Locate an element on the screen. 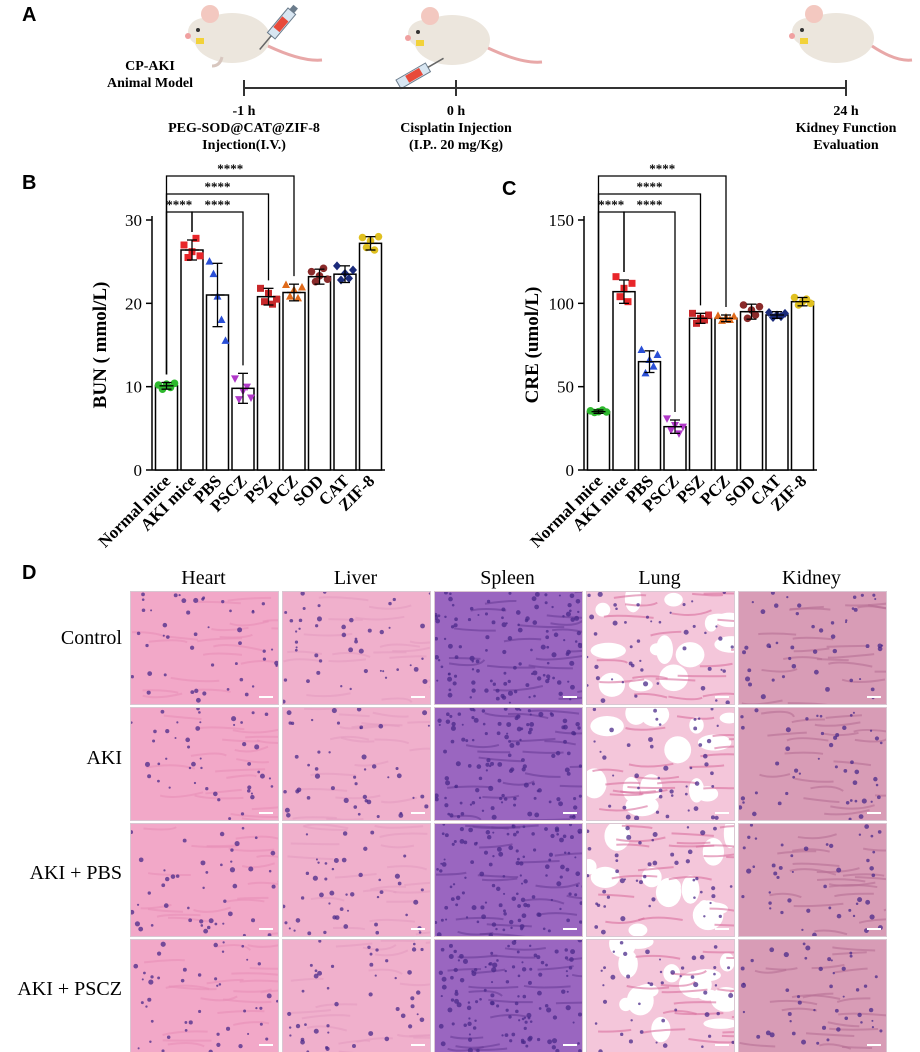 The image size is (920, 1052). model-title: CP-AKI Animal Model is located at coordinates (150, 75).